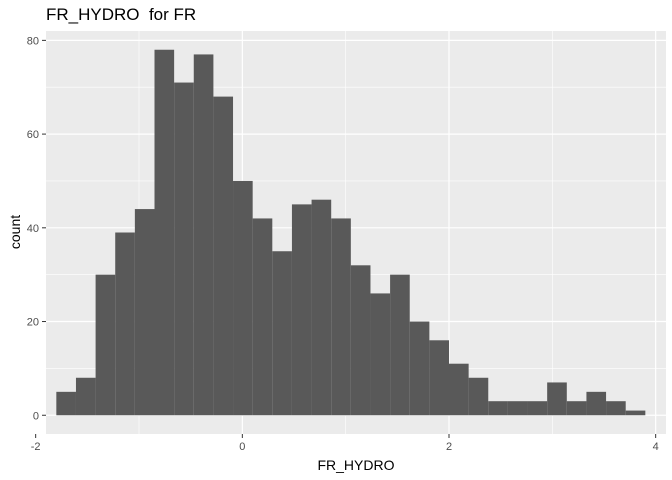 Image resolution: width=672 pixels, height=480 pixels. Describe the element at coordinates (33, 41) in the screenshot. I see `y-tick-label: 80` at that location.